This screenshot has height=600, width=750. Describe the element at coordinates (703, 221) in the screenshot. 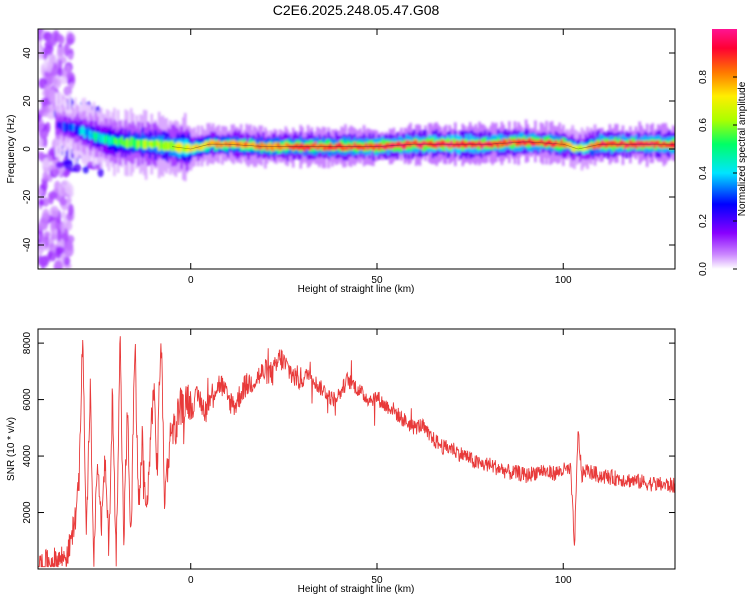

I see `colorbar-tick-label: 0.2` at that location.